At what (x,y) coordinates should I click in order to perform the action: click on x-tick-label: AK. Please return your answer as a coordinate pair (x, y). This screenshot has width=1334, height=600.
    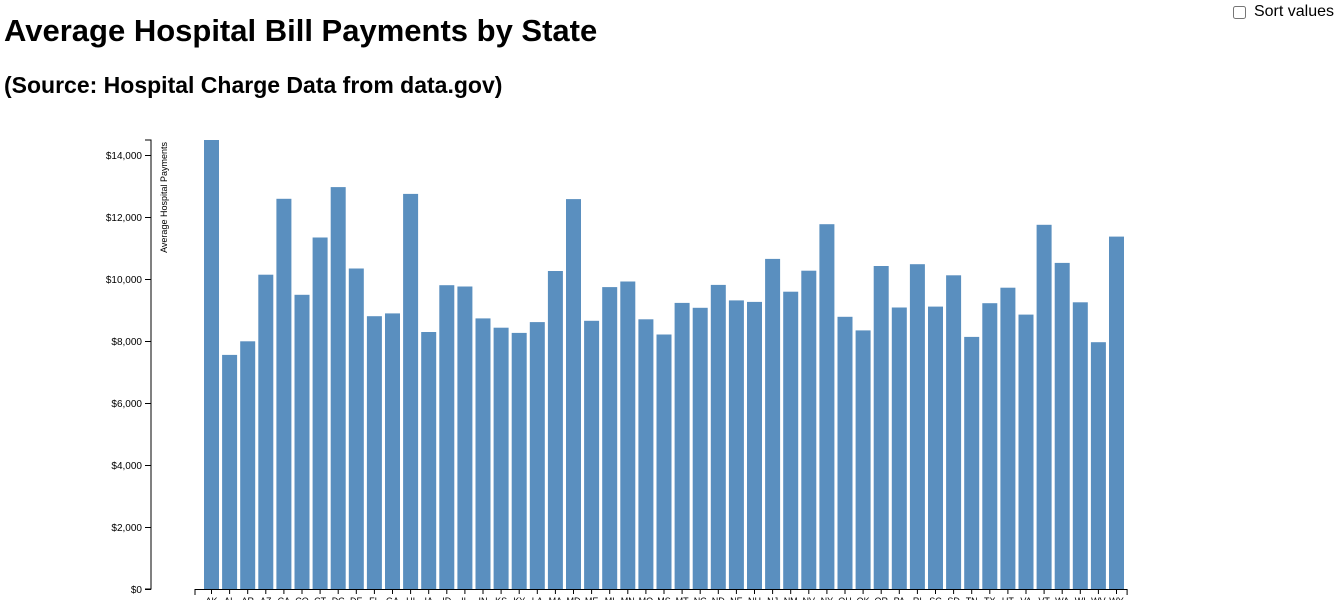
    Looking at the image, I should click on (211, 598).